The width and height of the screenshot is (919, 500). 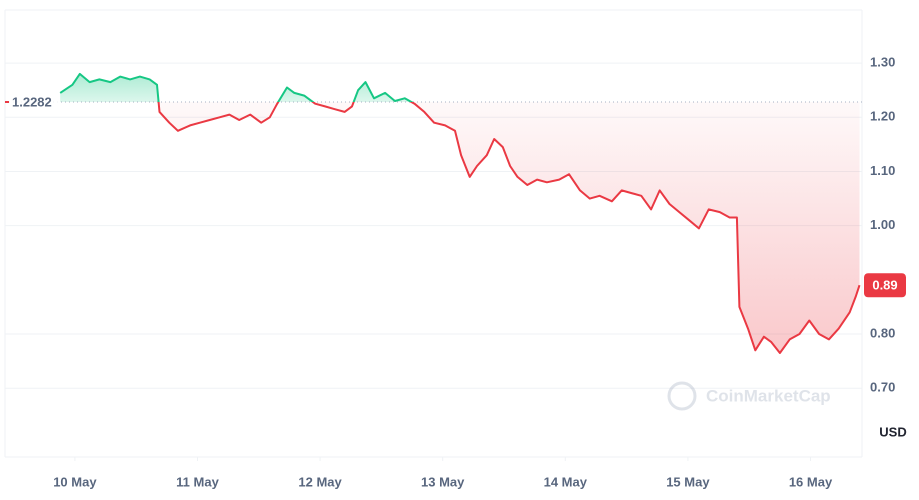 I want to click on y-tick-label: 0.80, so click(x=882, y=332).